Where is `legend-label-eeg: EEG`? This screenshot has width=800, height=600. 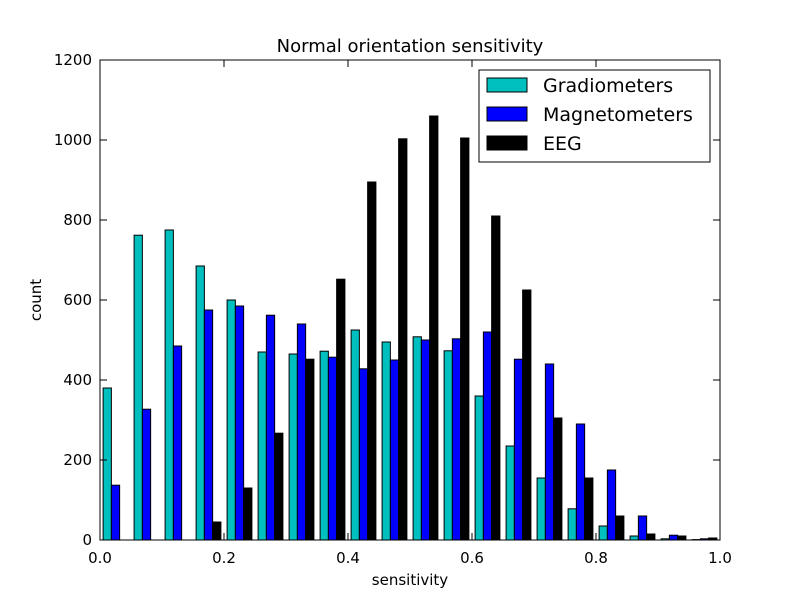
legend-label-eeg: EEG is located at coordinates (562, 144).